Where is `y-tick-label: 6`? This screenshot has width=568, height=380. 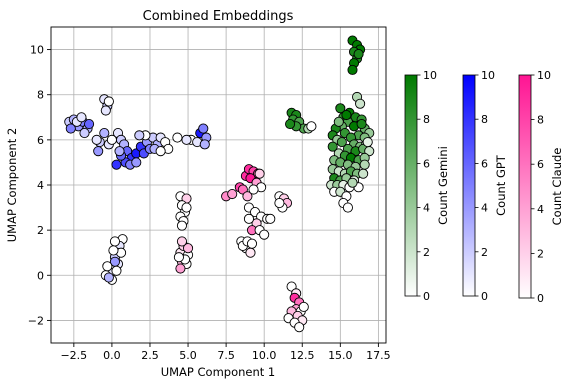
y-tick-label: 6 is located at coordinates (40, 140).